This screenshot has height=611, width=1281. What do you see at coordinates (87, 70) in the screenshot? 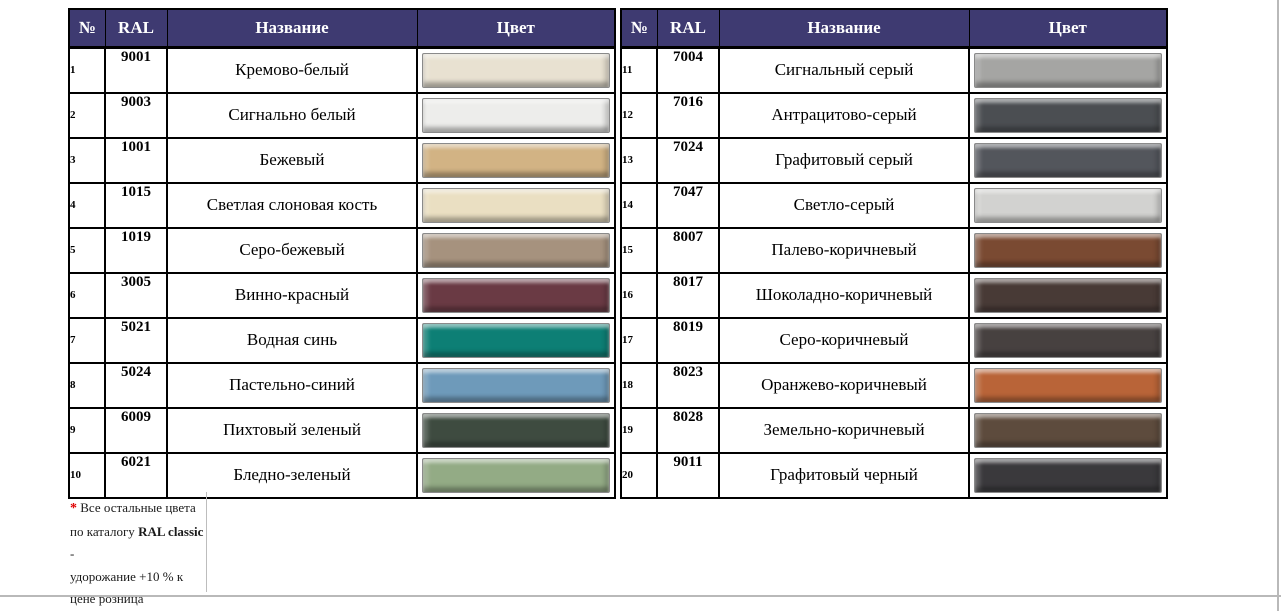
I see `row-number-cell: 1` at bounding box center [87, 70].